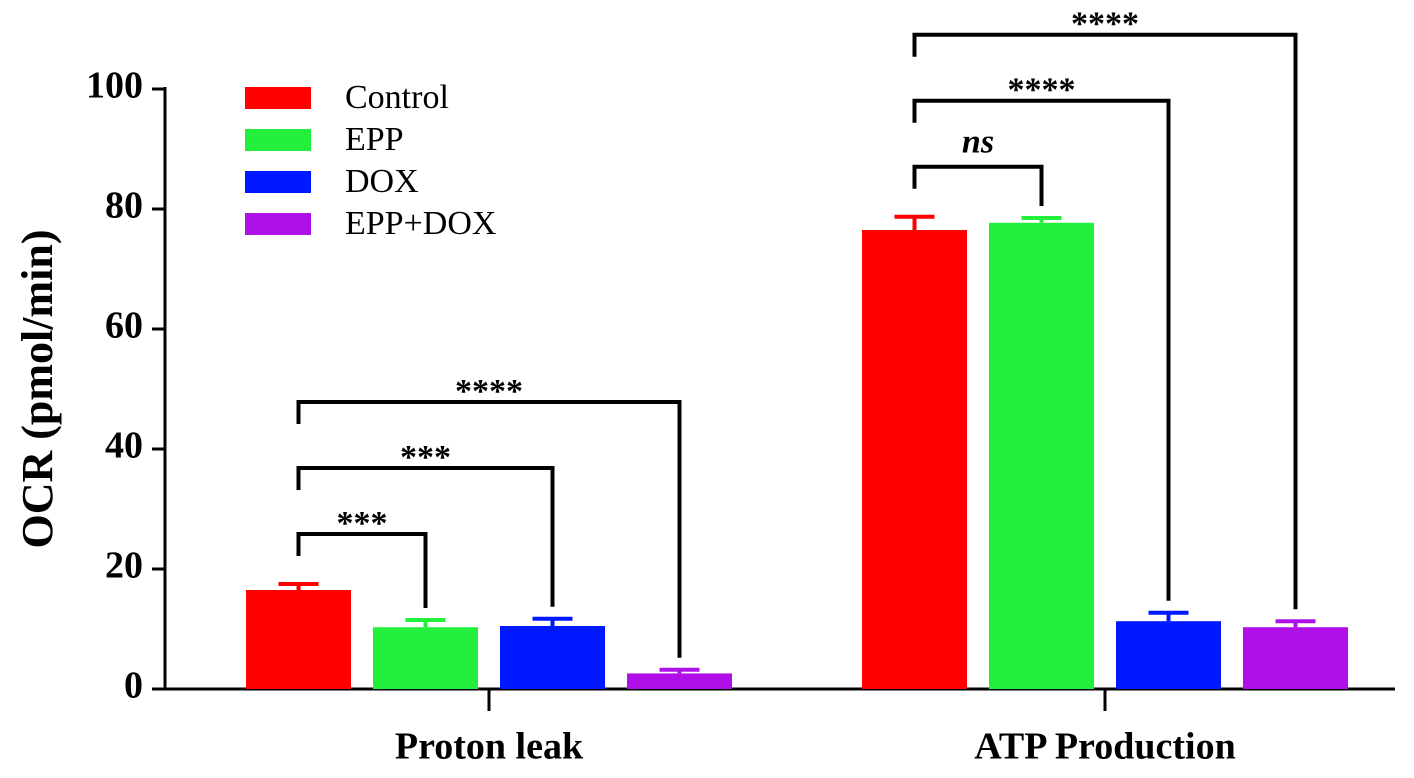 This screenshot has width=1414, height=778. I want to click on y-tick-label: 0, so click(133, 686).